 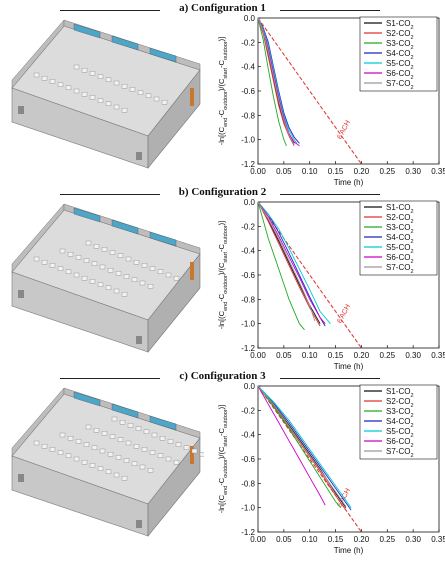 What do you see at coordinates (248, 164) in the screenshot?
I see `y-tick-label: -1.2` at bounding box center [248, 164].